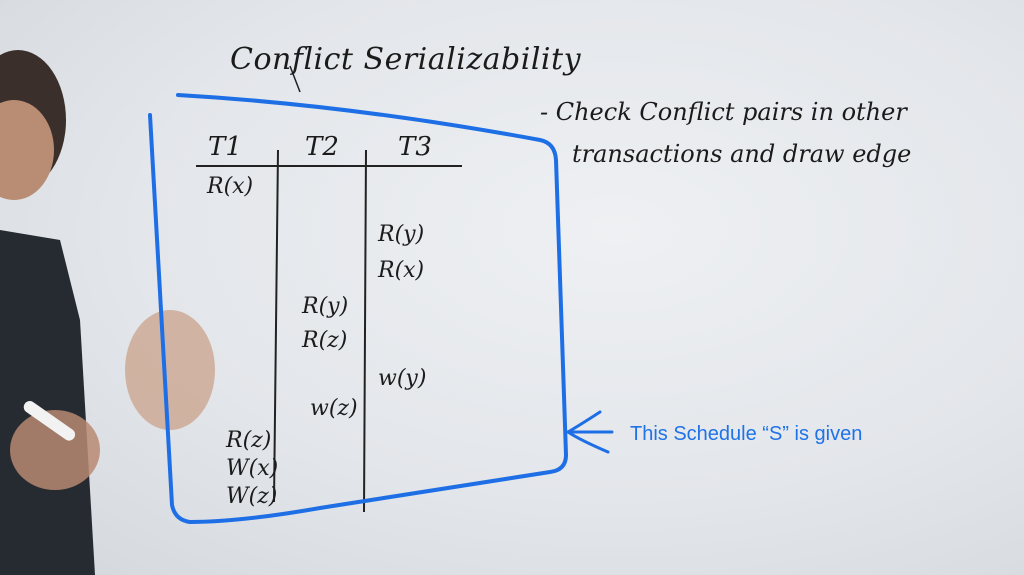 This screenshot has width=1024, height=575. What do you see at coordinates (230, 186) in the screenshot?
I see `operation-t1-read-x: R(x)` at bounding box center [230, 186].